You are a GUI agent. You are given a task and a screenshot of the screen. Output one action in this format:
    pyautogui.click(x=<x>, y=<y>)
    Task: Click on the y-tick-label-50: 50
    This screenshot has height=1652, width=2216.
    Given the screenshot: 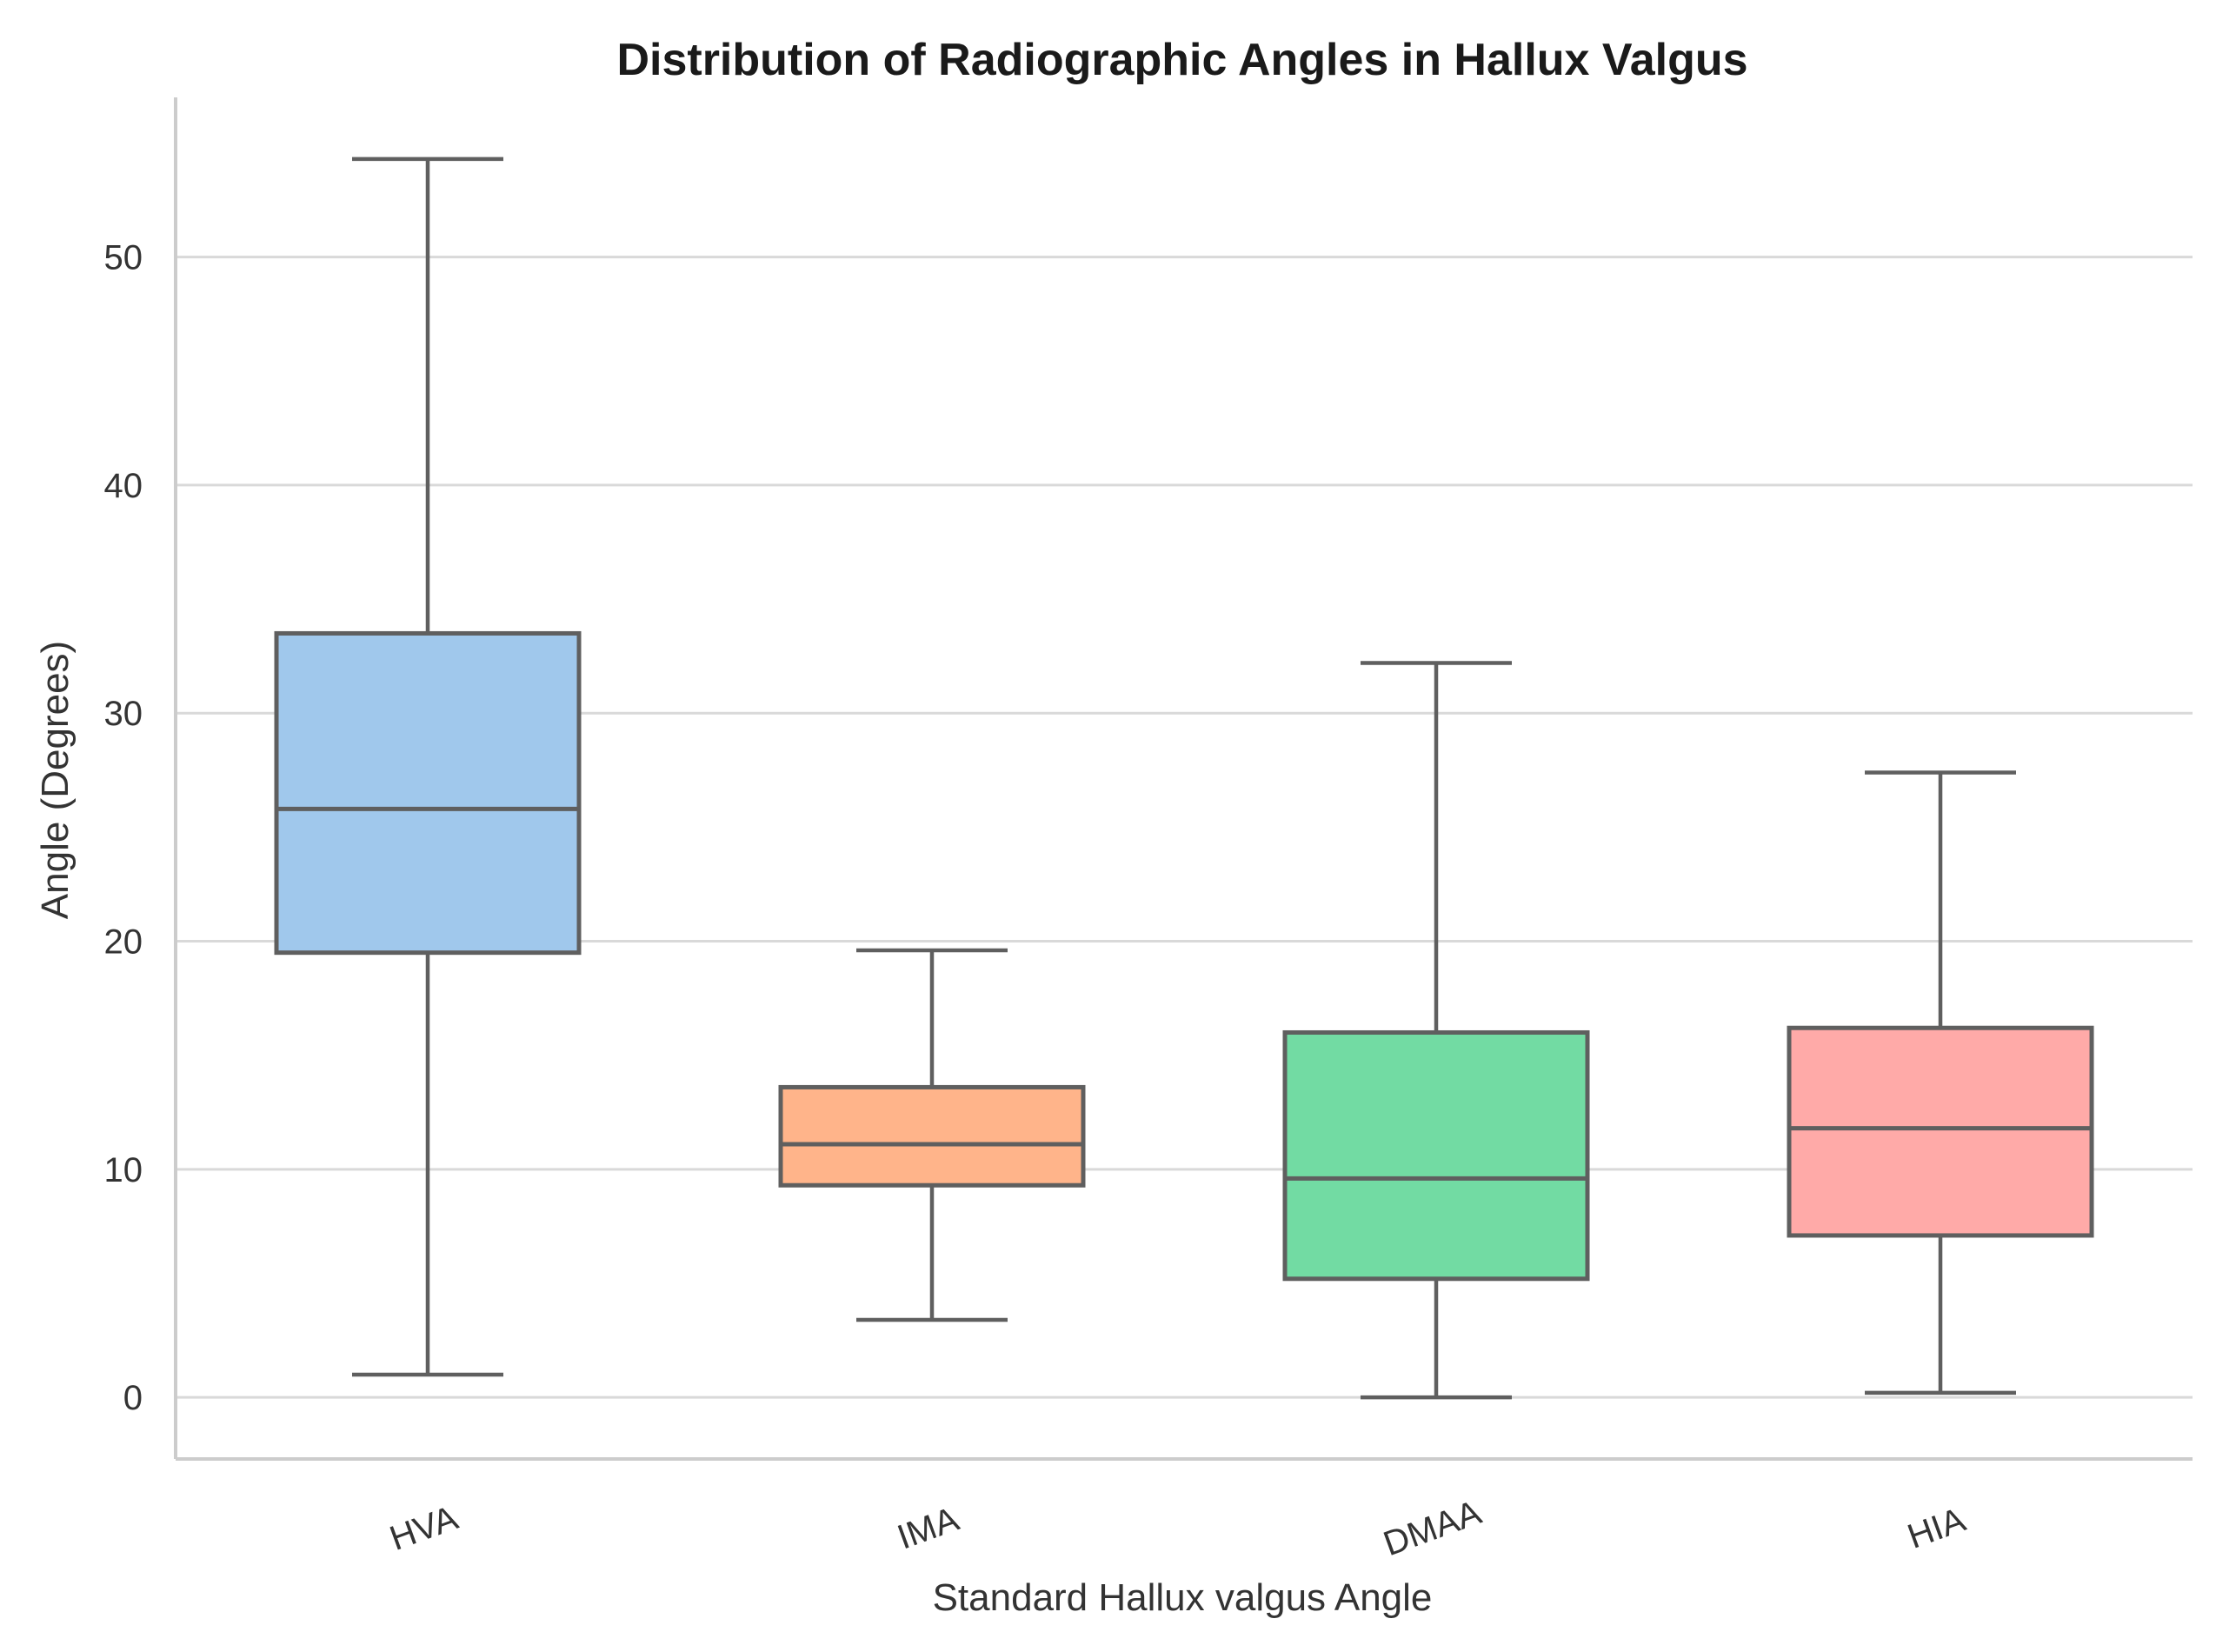 What is the action you would take?
    pyautogui.click(x=123, y=258)
    